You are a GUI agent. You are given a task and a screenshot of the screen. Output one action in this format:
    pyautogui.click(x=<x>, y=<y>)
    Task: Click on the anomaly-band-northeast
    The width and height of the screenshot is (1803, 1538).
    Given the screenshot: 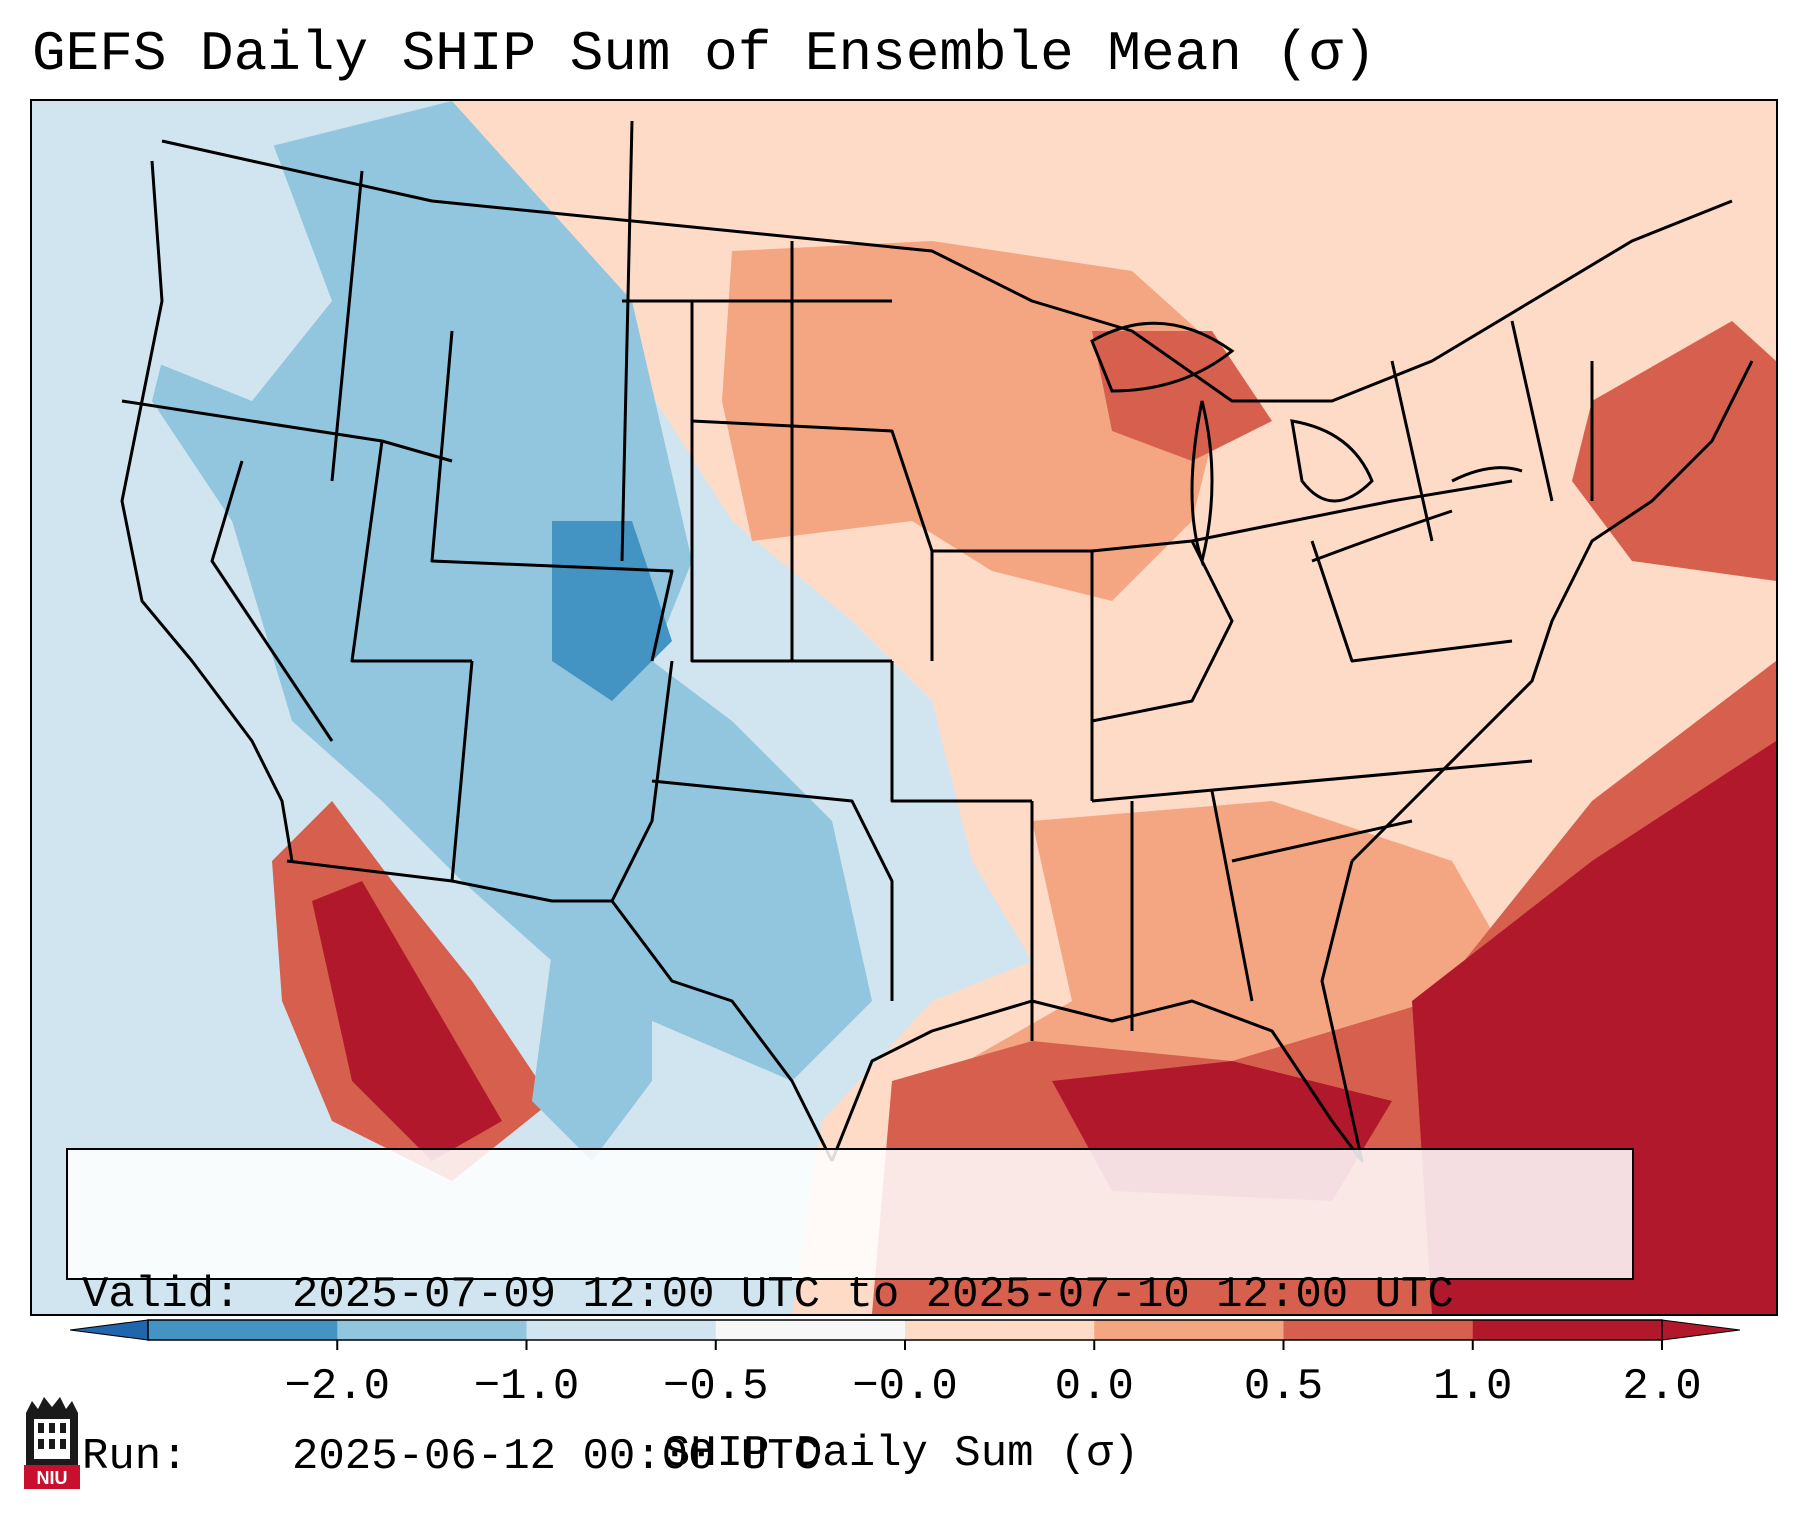 What is the action you would take?
    pyautogui.click(x=1674, y=451)
    